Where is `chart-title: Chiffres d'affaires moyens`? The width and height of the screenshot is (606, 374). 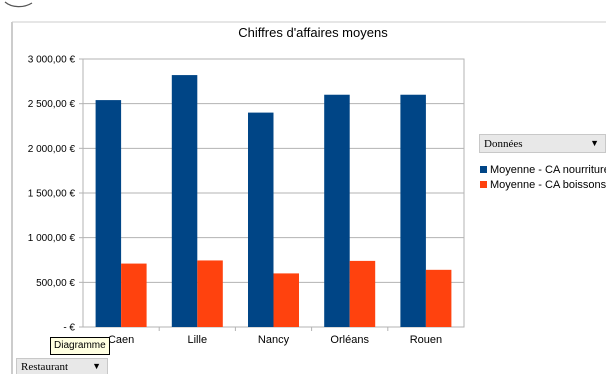 chart-title: Chiffres d'affaires moyens is located at coordinates (313, 32).